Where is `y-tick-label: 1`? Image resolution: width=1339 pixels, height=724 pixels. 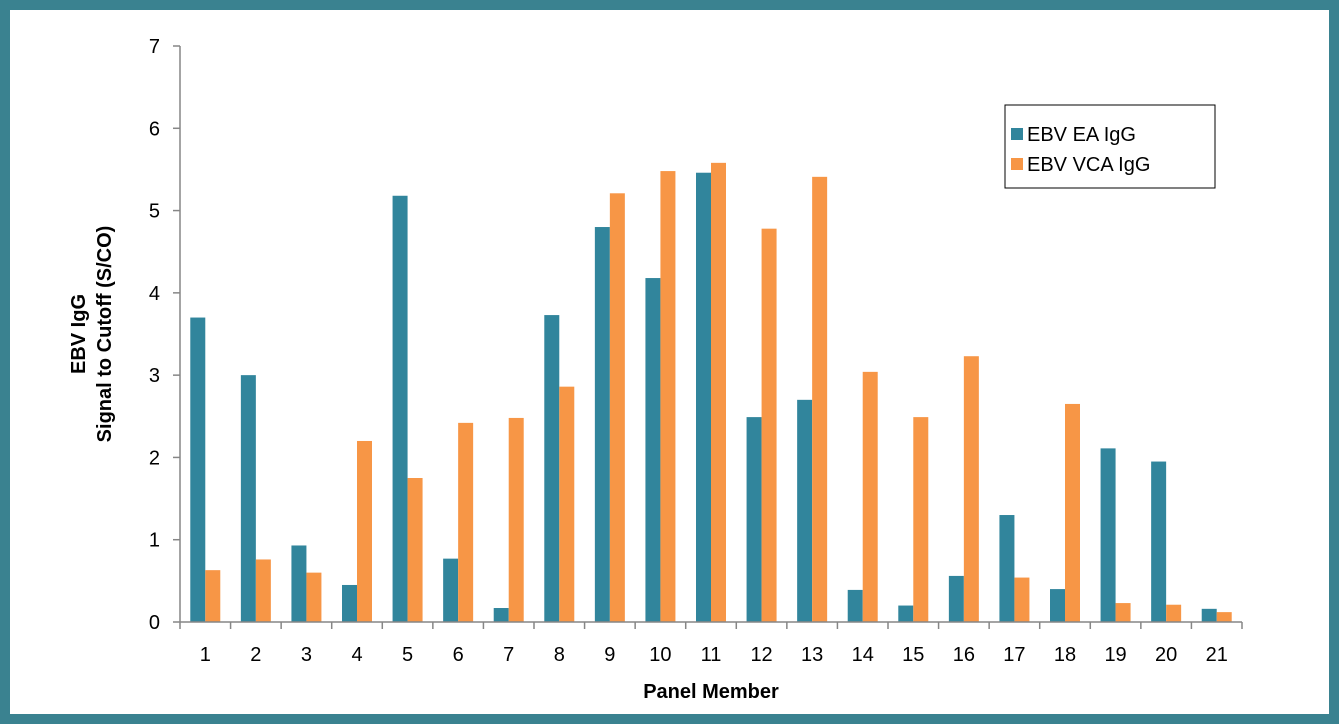 y-tick-label: 1 is located at coordinates (154, 541).